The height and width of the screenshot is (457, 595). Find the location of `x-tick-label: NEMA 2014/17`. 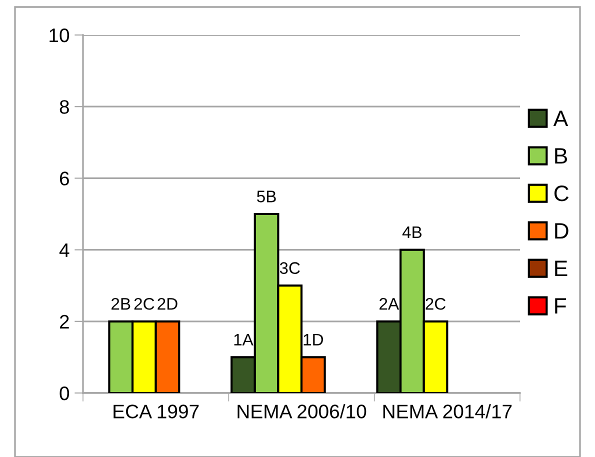

x-tick-label: NEMA 2014/17 is located at coordinates (447, 411).